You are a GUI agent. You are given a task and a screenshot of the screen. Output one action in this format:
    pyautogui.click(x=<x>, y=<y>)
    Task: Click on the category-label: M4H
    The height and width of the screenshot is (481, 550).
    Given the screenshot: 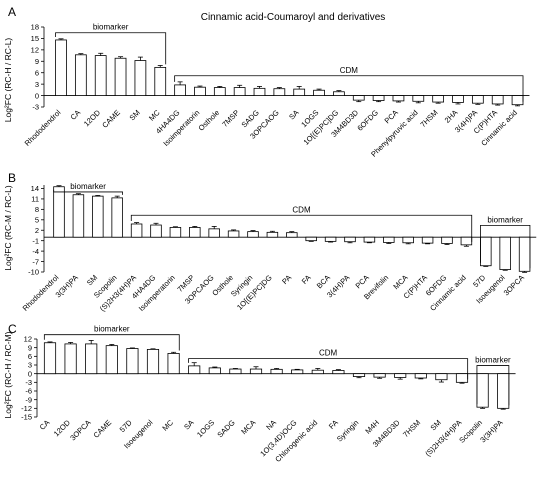 What is the action you would take?
    pyautogui.click(x=372, y=427)
    